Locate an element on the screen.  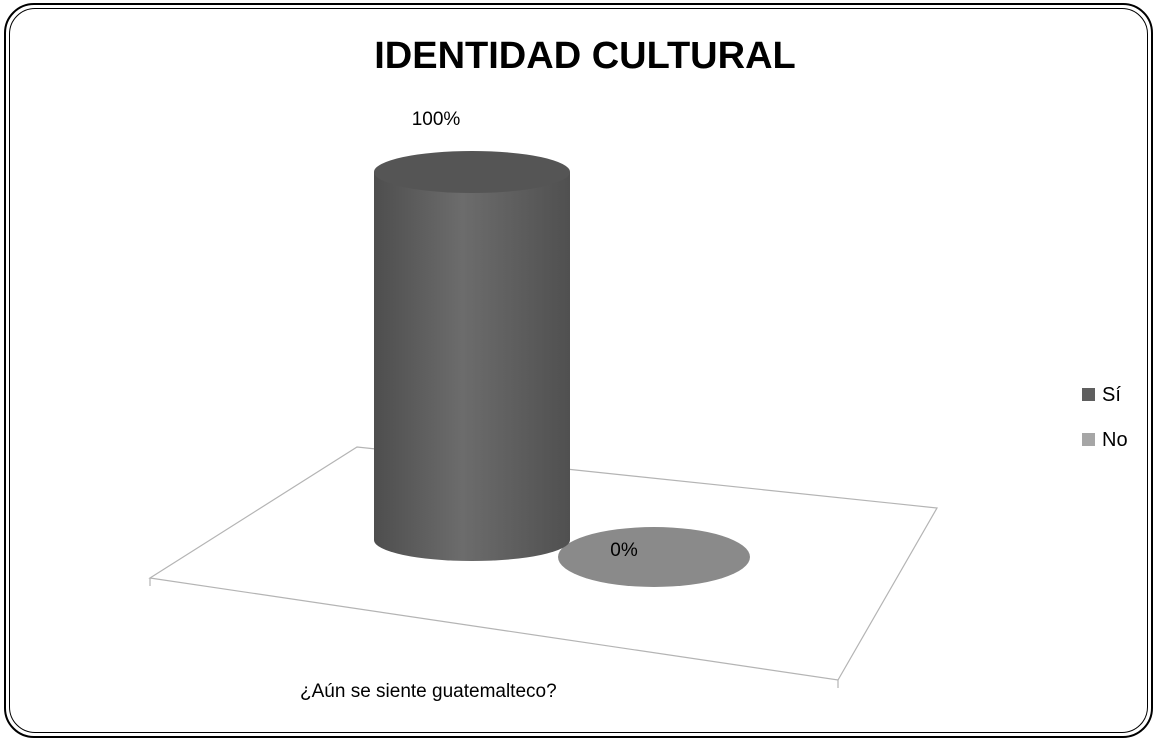
category-label: ¿Aún se siente guatemalteco? is located at coordinates (428, 691).